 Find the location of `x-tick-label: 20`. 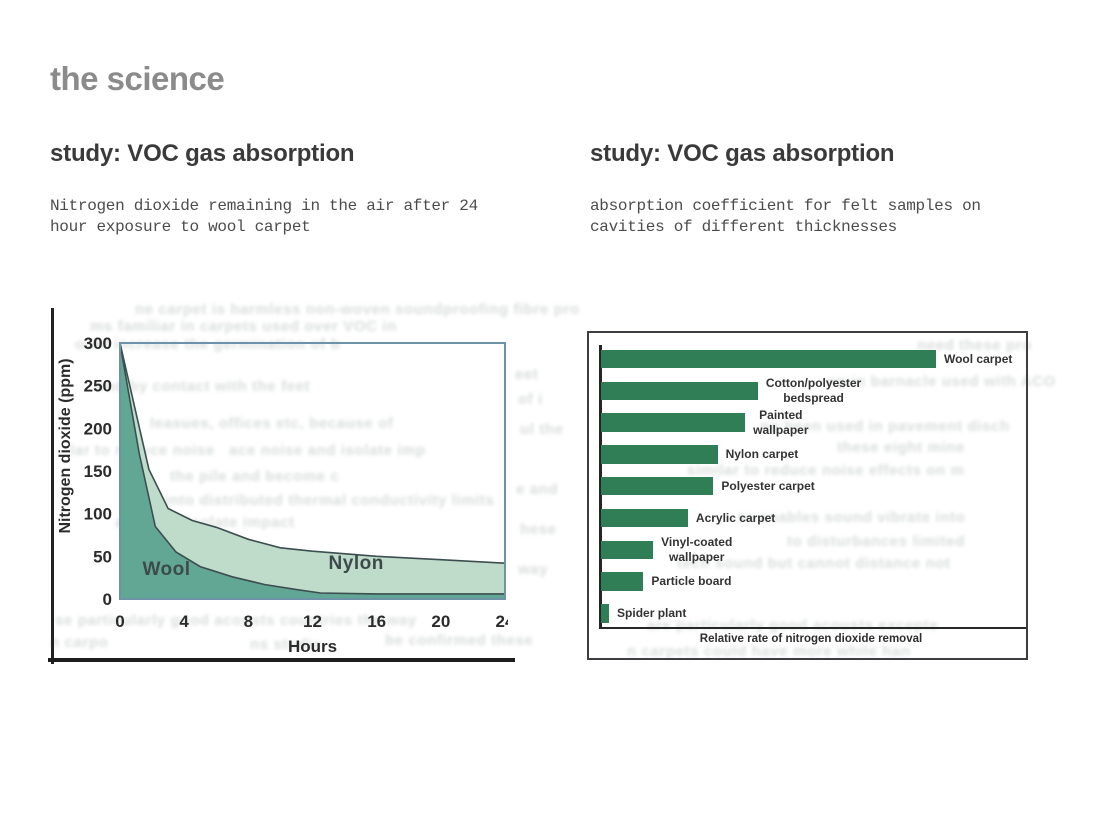

x-tick-label: 20 is located at coordinates (440, 621).